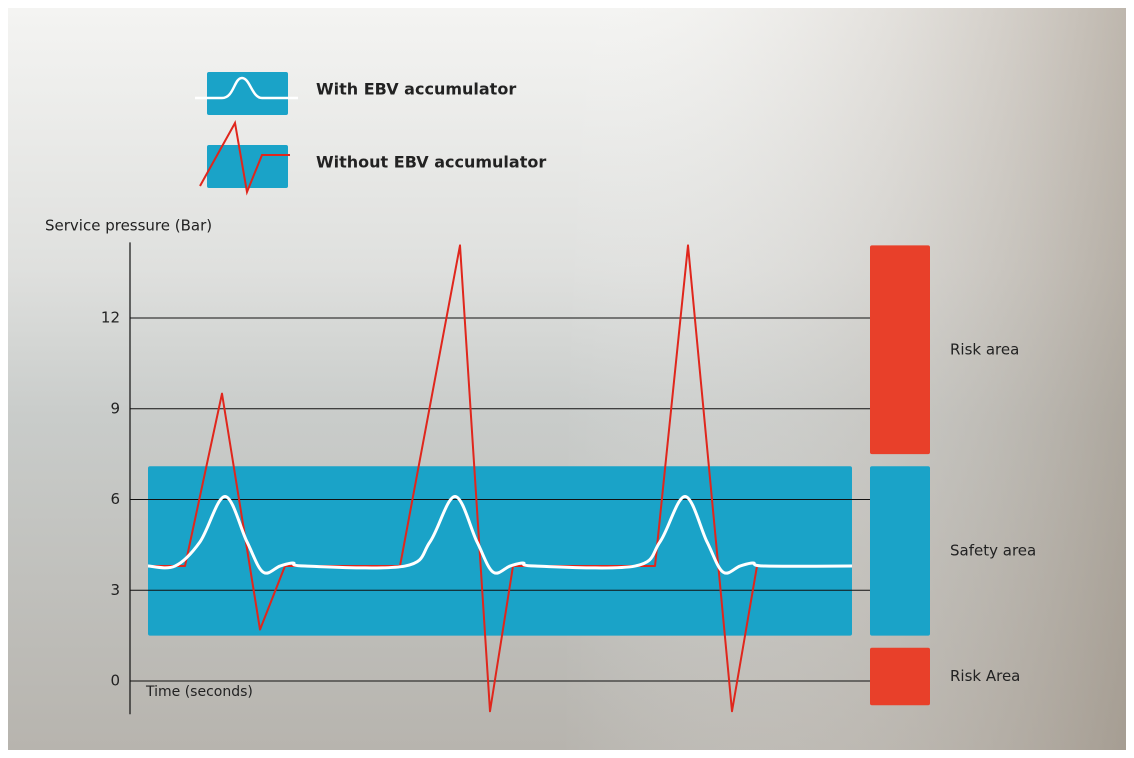 This screenshot has height=758, width=1134. I want to click on y-tick-label: 0, so click(115, 681).